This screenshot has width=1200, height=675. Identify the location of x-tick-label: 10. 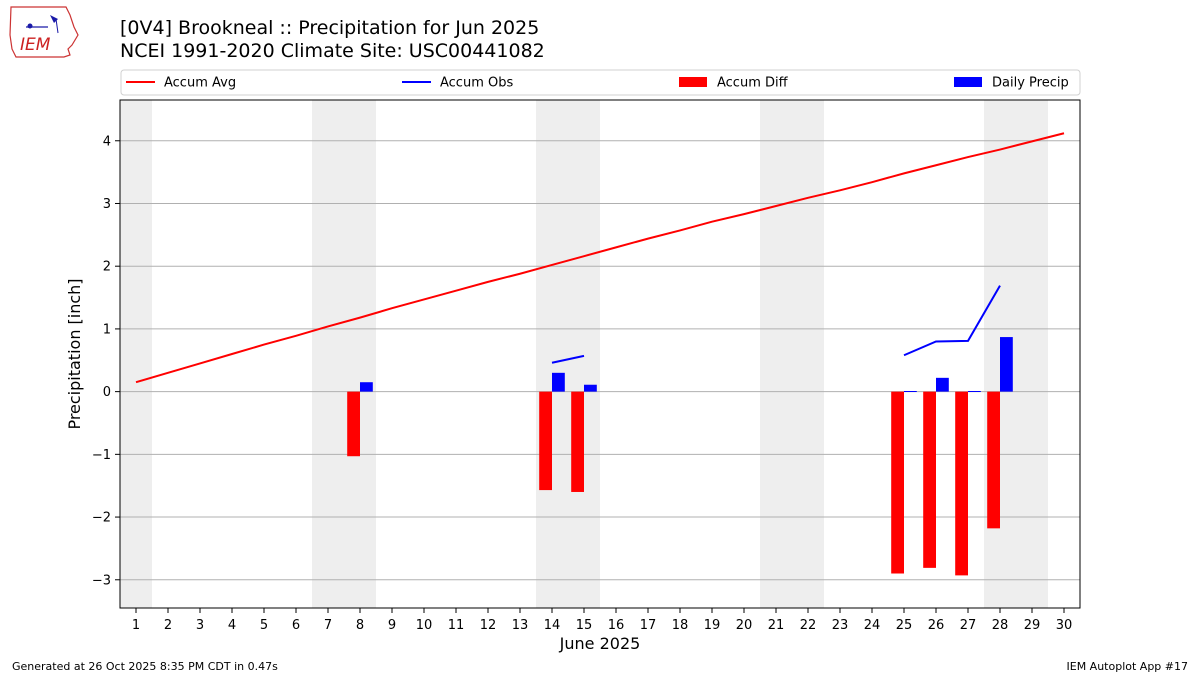
(424, 625).